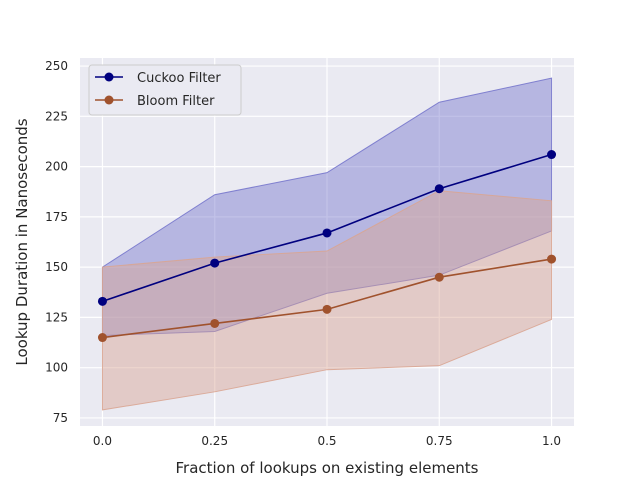 The width and height of the screenshot is (640, 480). I want to click on y-tick-label: 125, so click(56, 317).